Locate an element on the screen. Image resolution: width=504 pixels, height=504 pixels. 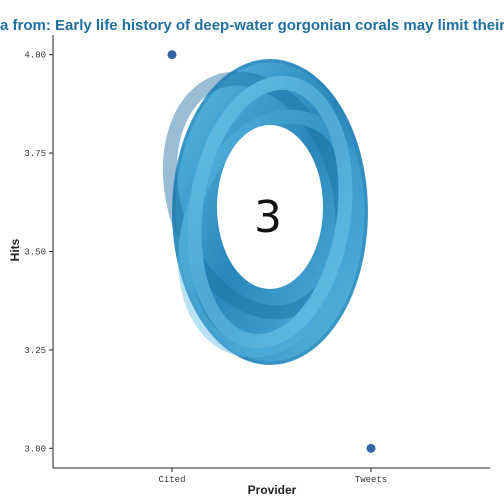
y-tick-label: 3.00 is located at coordinates (35, 449).